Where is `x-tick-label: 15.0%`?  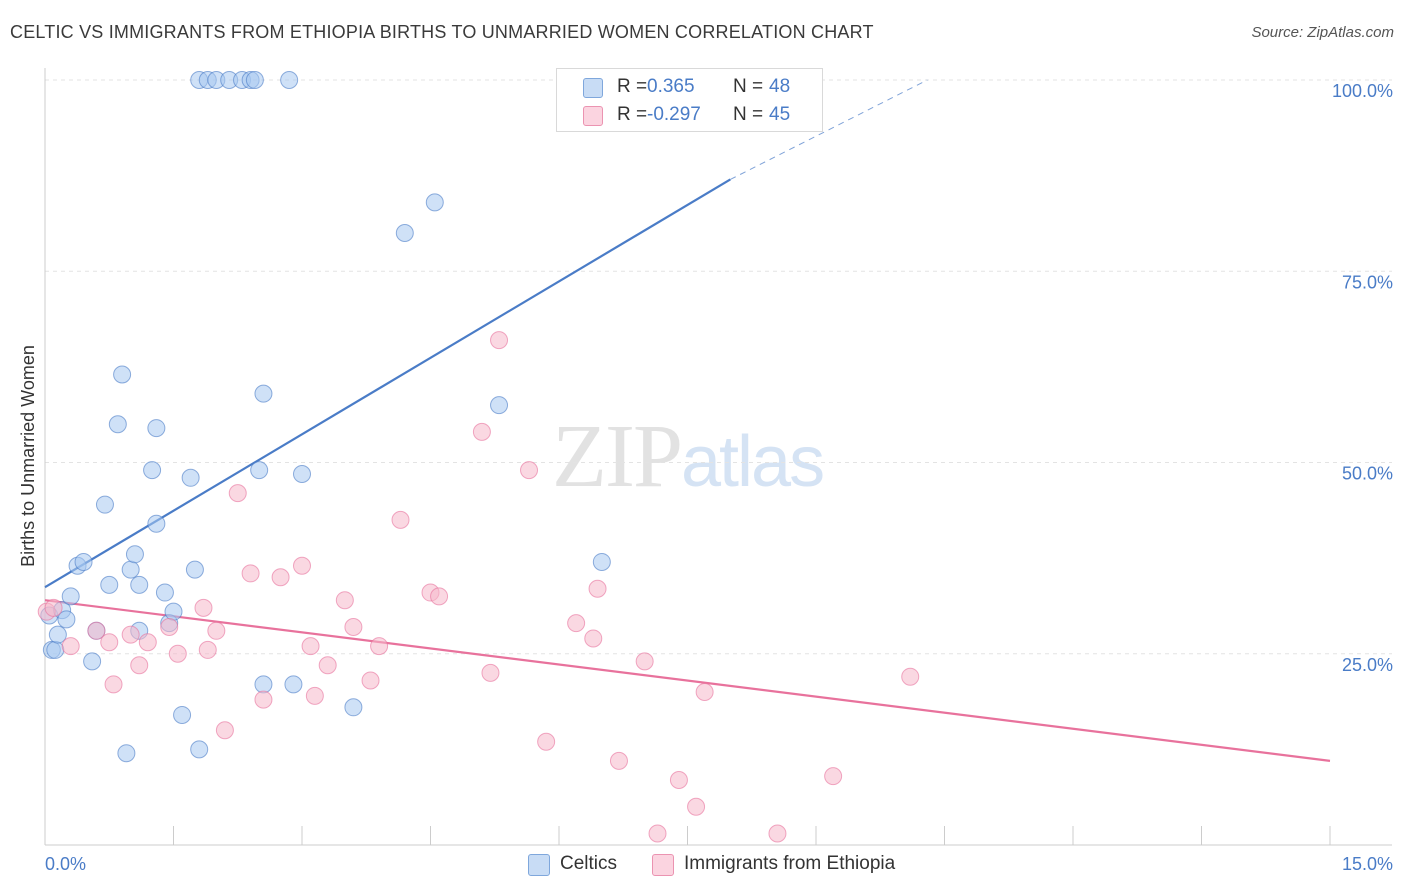
x-tick-label: 15.0% is located at coordinates (1367, 864).